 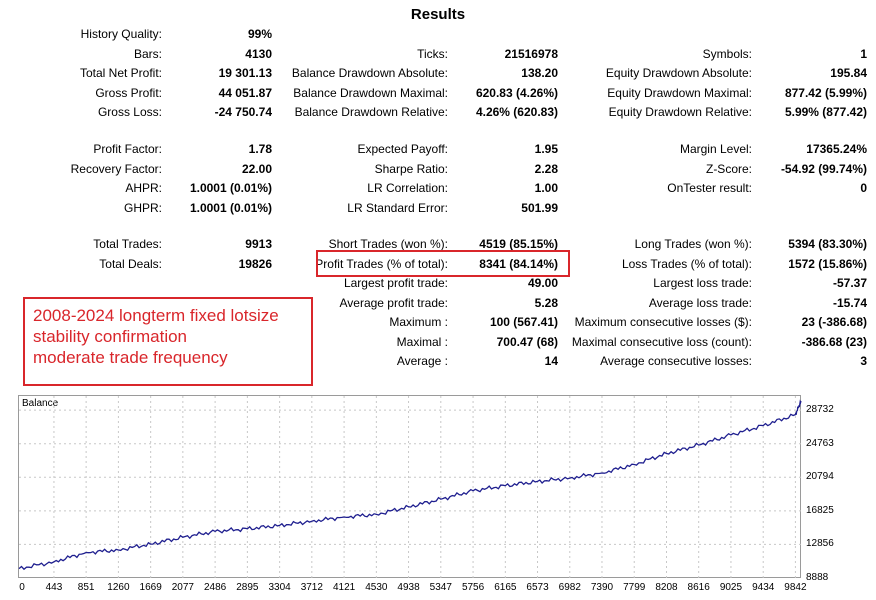 What do you see at coordinates (709, 188) in the screenshot?
I see `stat-label: OnTester result:` at bounding box center [709, 188].